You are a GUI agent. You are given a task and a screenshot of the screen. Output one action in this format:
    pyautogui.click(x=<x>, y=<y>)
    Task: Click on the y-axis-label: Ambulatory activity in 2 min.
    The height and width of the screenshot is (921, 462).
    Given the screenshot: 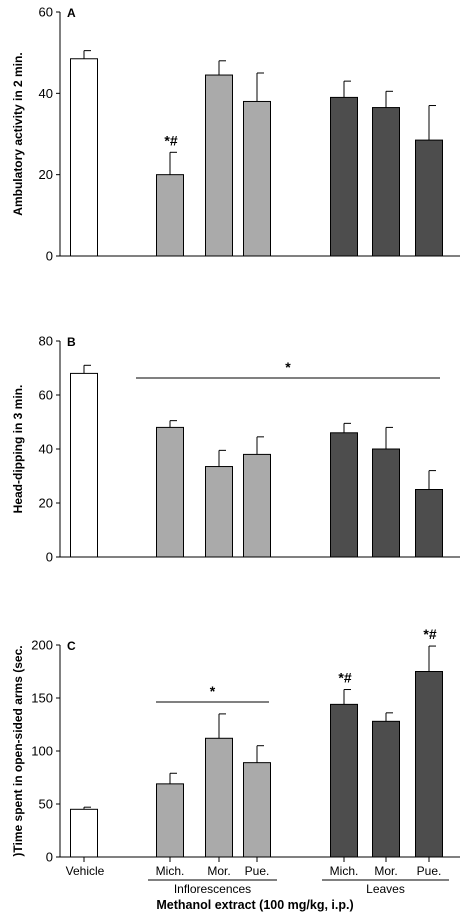 What is the action you would take?
    pyautogui.click(x=18, y=133)
    